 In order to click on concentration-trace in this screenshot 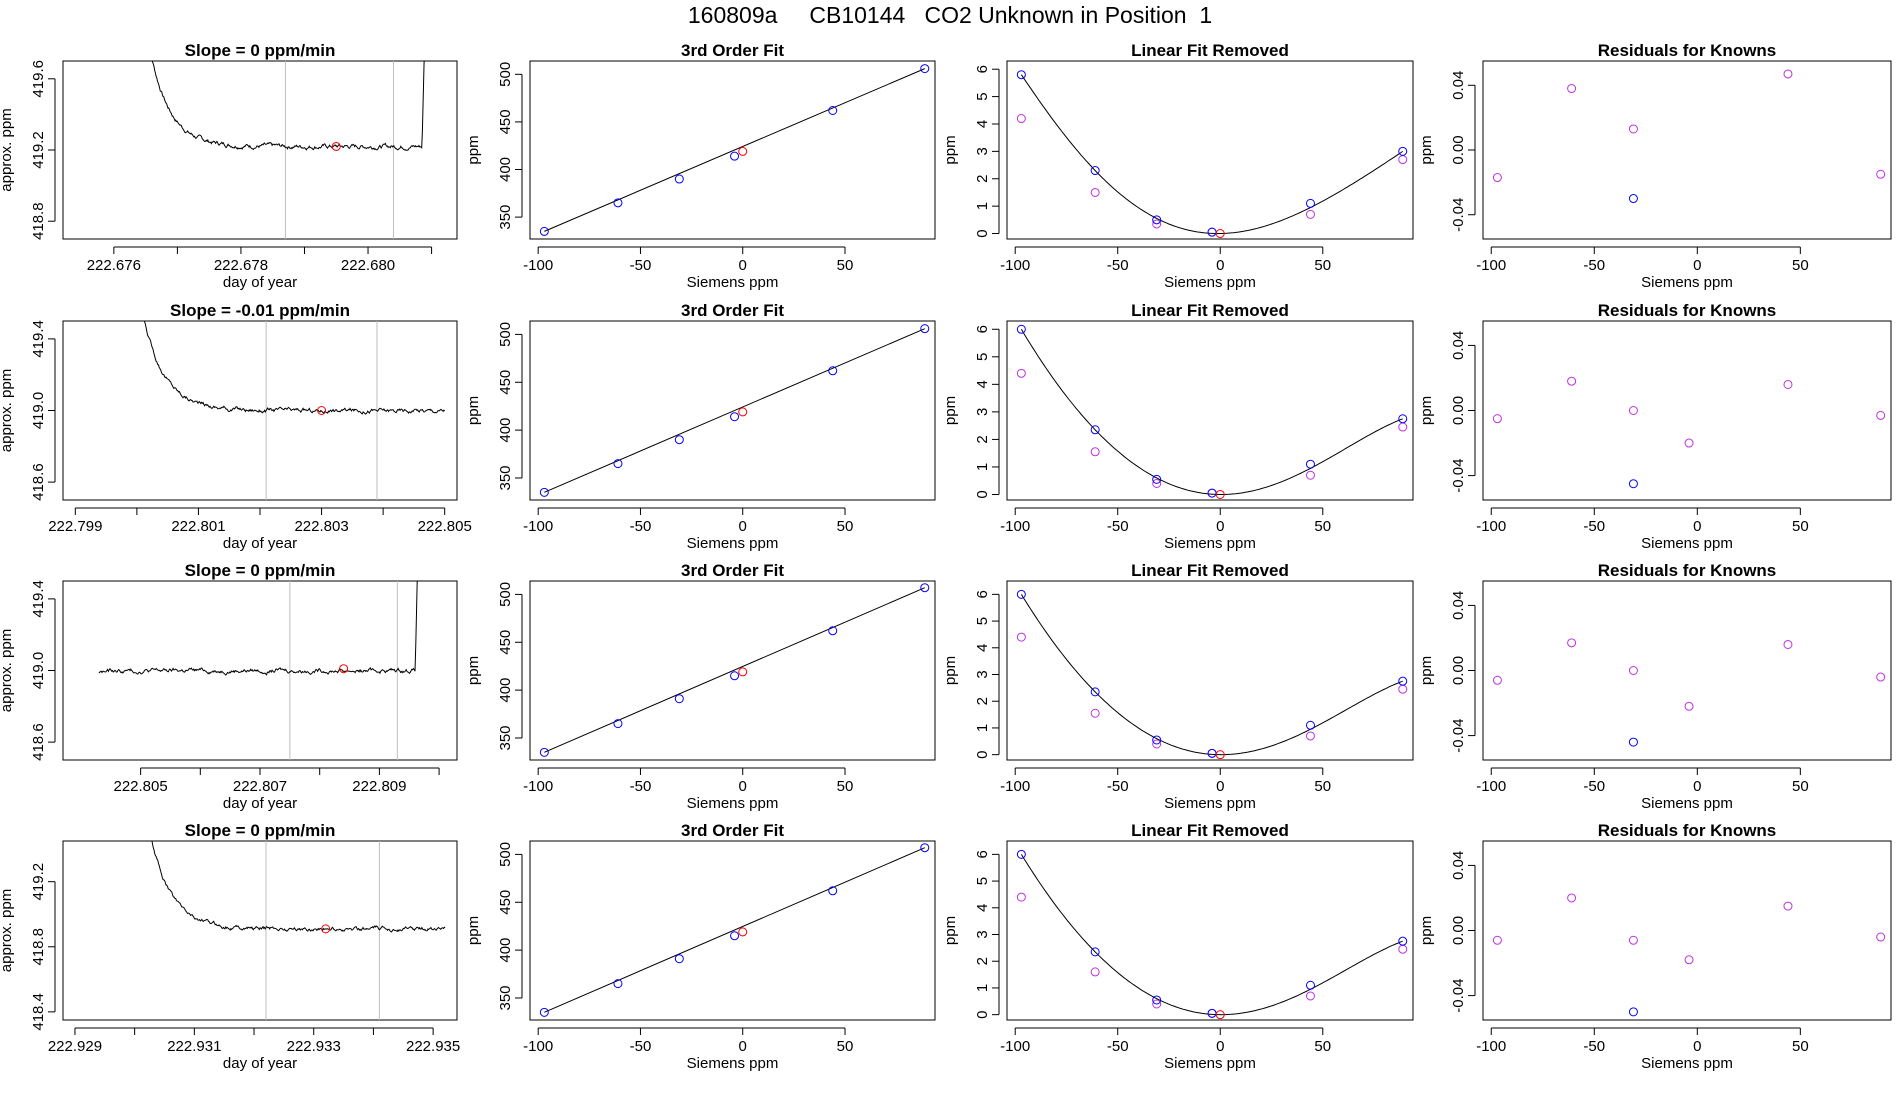, I will do `click(294, 368)`.